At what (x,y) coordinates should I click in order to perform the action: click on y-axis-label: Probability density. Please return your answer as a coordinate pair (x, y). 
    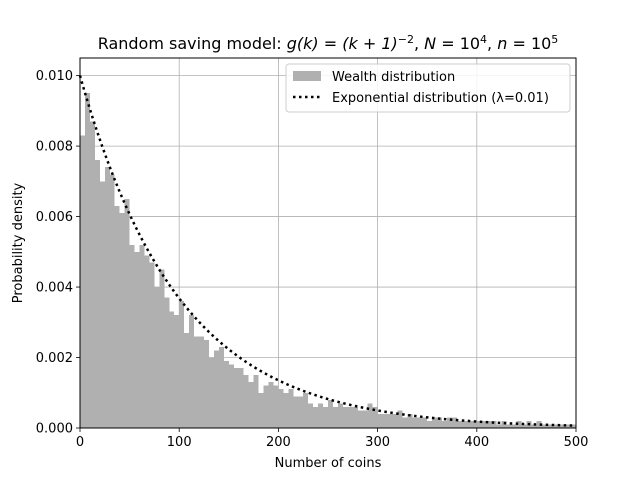
    Looking at the image, I should click on (18, 242).